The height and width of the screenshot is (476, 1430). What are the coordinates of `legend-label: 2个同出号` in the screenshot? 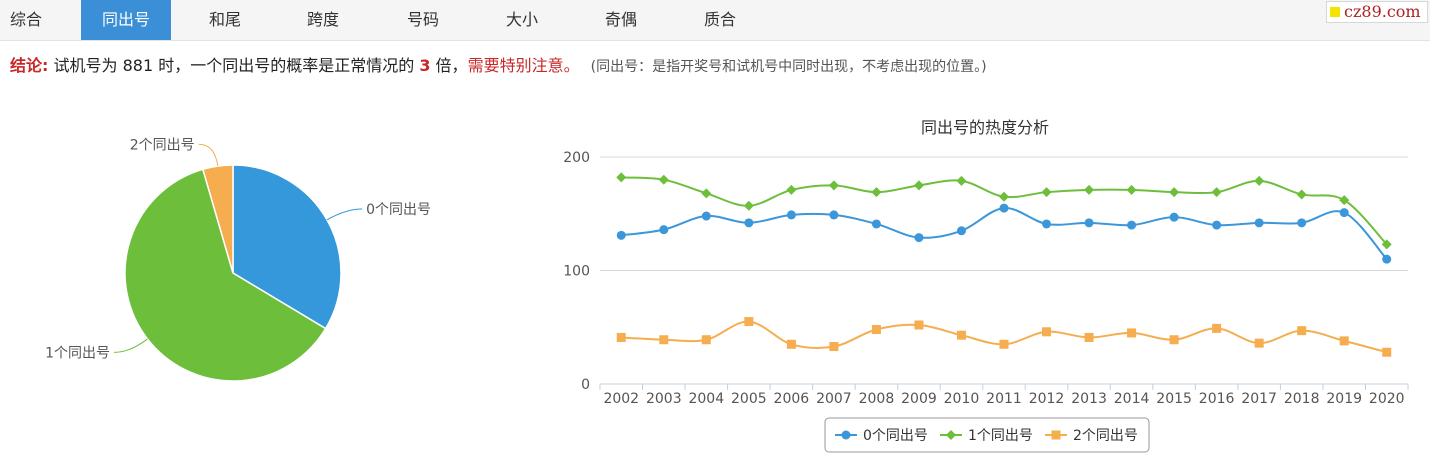 It's located at (1105, 436).